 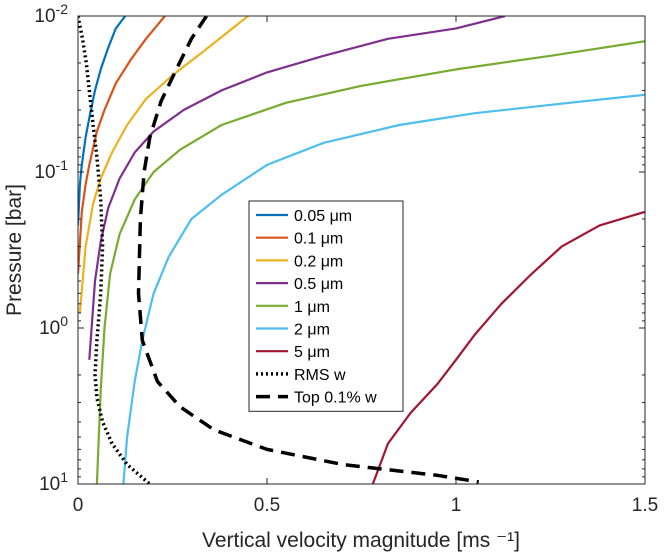 I want to click on legend-label-0: 0.05 μm, so click(x=323, y=216).